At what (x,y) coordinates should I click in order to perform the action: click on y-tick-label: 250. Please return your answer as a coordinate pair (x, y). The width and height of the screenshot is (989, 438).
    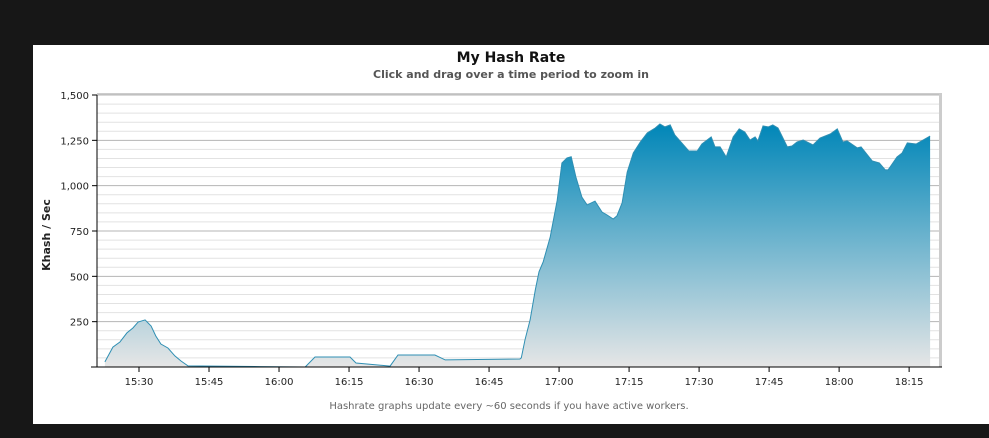
    Looking at the image, I should click on (79, 323).